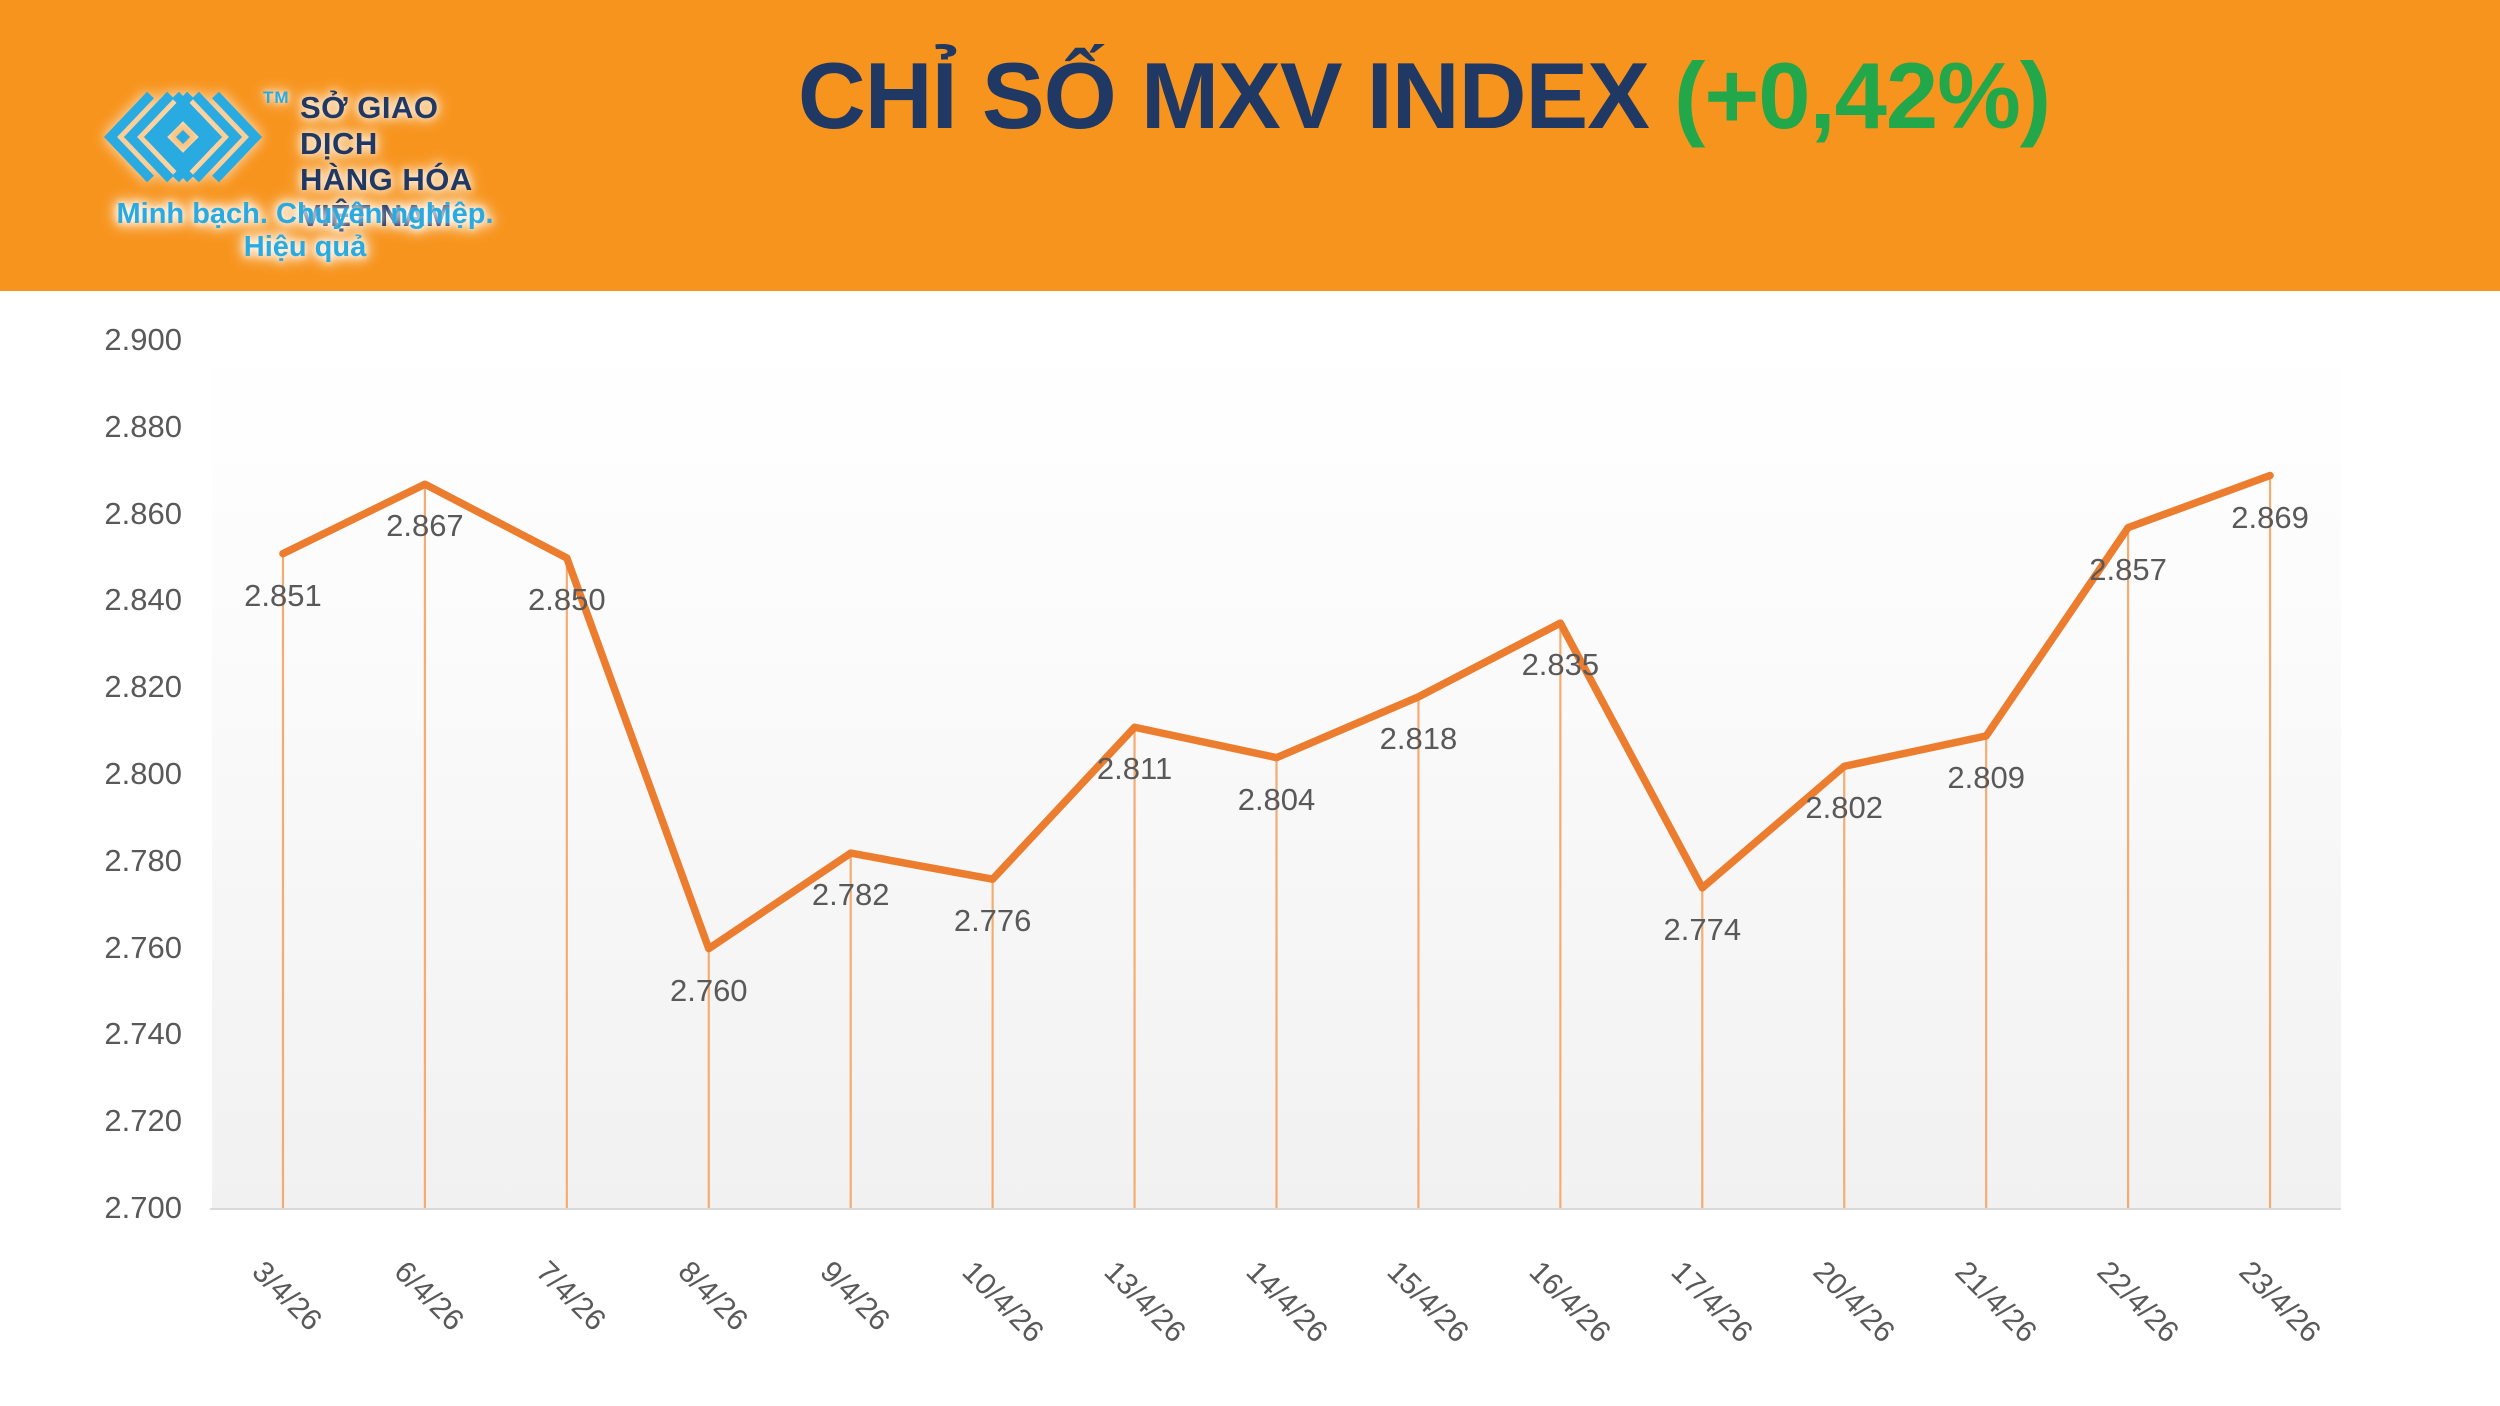 The width and height of the screenshot is (2500, 1406). Describe the element at coordinates (850, 895) in the screenshot. I see `data-label: 2.782` at that location.